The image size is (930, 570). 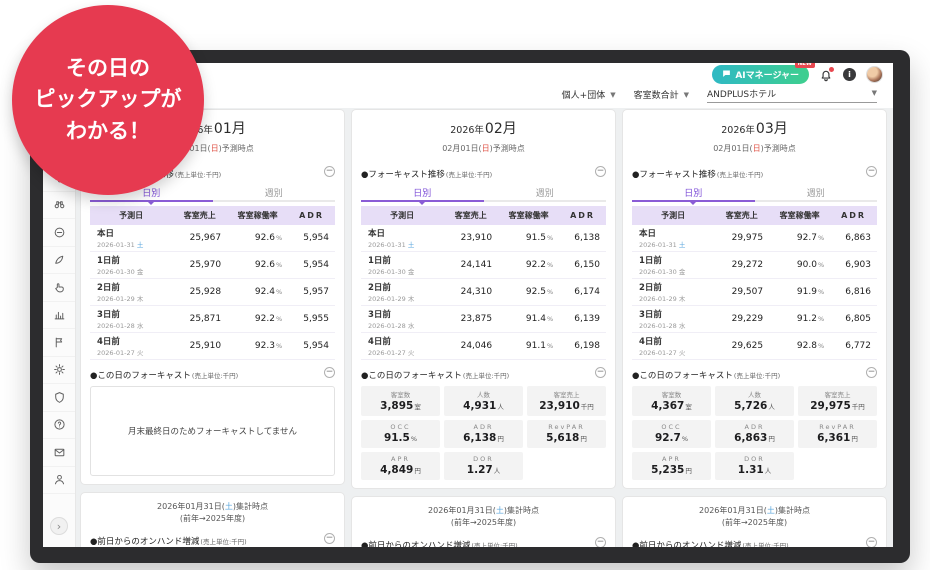 What do you see at coordinates (661, 96) in the screenshot?
I see `metric-filter: 客室数合計 ▼` at bounding box center [661, 96].